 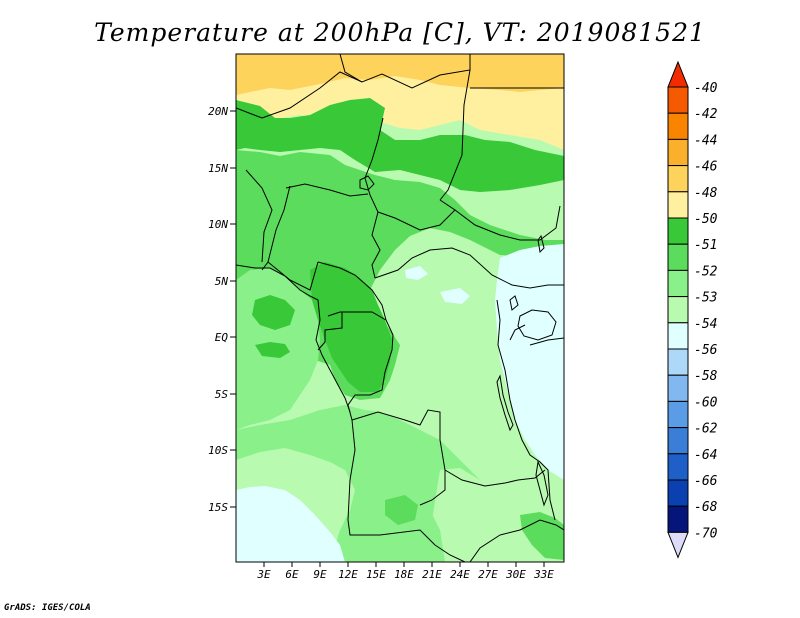 What do you see at coordinates (225, 337) in the screenshot?
I see `lat-tick-group: EQ` at bounding box center [225, 337].